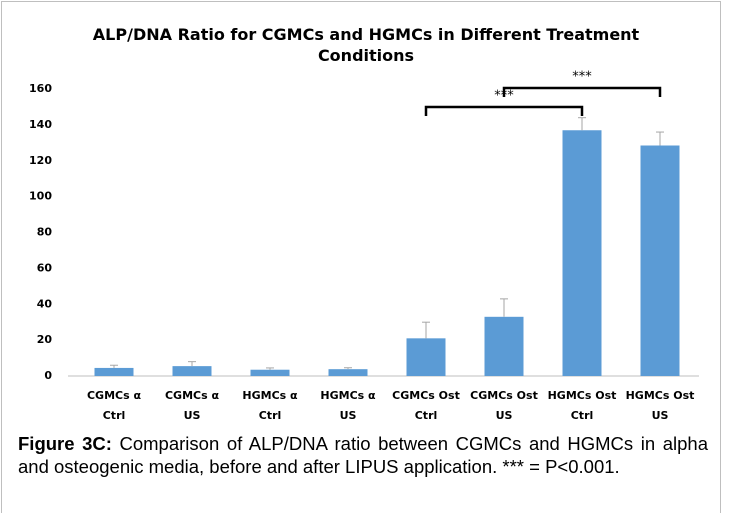 Image resolution: width=732 pixels, height=515 pixels. What do you see at coordinates (40, 124) in the screenshot?
I see `y-tick-label: 140` at bounding box center [40, 124].